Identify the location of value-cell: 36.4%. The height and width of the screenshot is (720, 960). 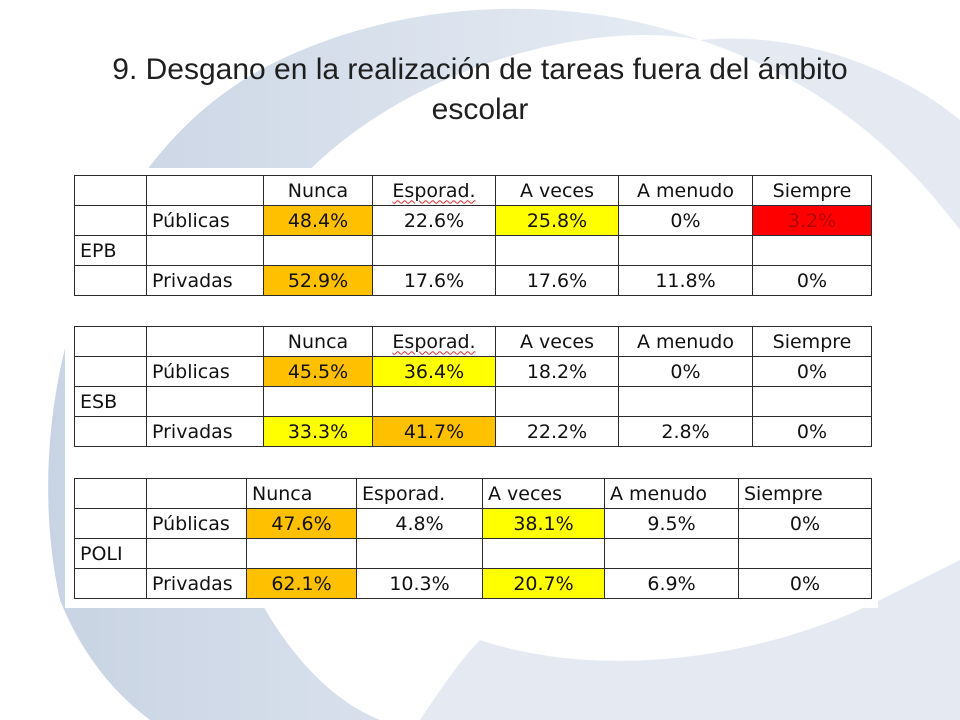
(434, 371).